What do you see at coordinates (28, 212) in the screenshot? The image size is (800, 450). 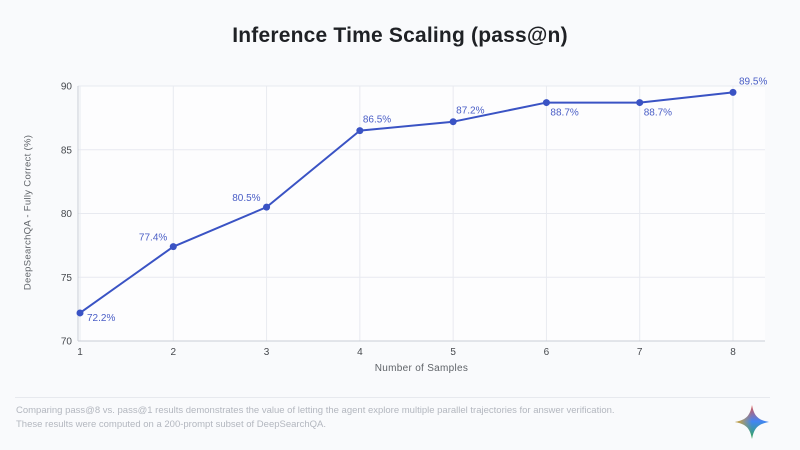 I see `y-axis-title: DeepSearchQA - Fully Correct (%)` at bounding box center [28, 212].